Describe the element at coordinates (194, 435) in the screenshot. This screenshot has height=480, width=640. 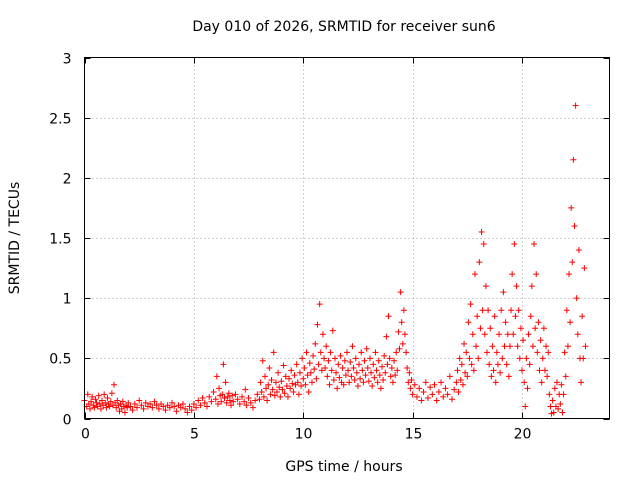
I see `x-tick-label: 5` at that location.